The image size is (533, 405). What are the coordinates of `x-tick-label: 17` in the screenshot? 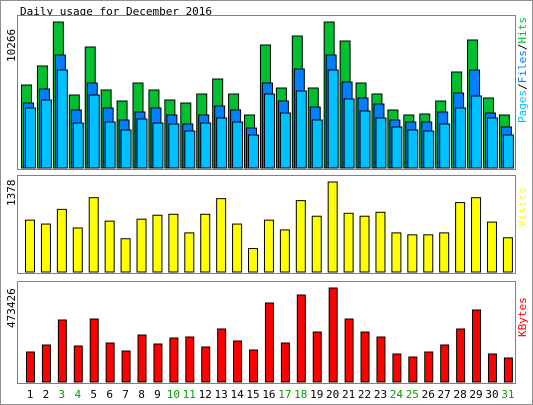 It's located at (284, 394).